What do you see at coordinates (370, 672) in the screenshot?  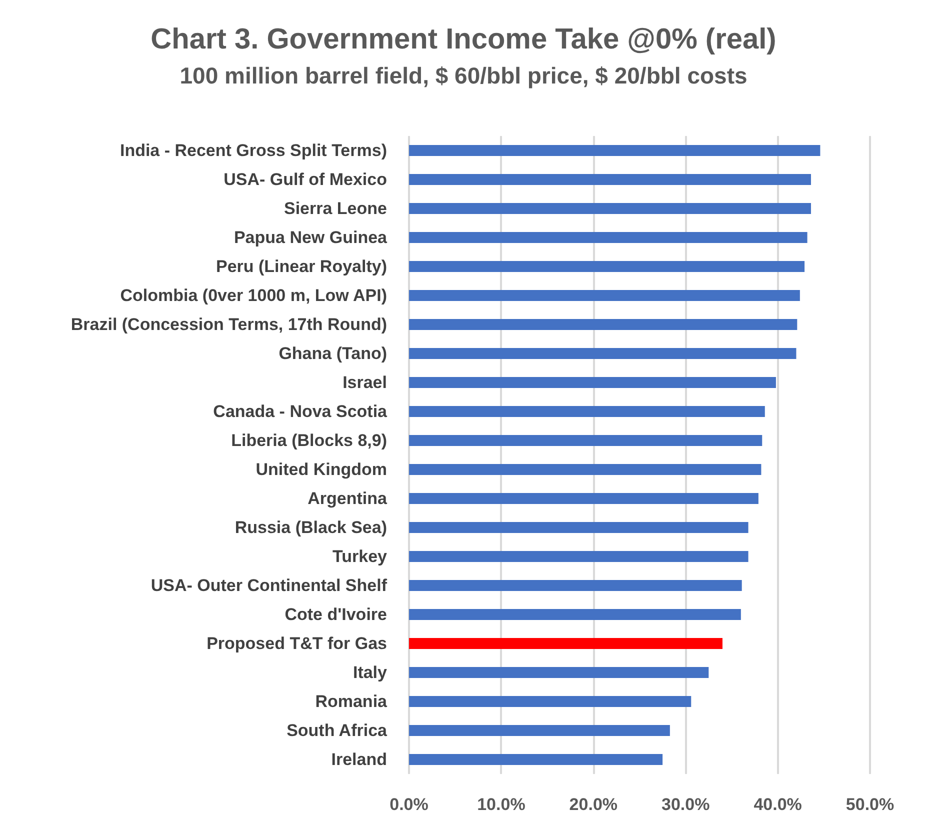 I see `y-tick-label: Italy` at bounding box center [370, 672].